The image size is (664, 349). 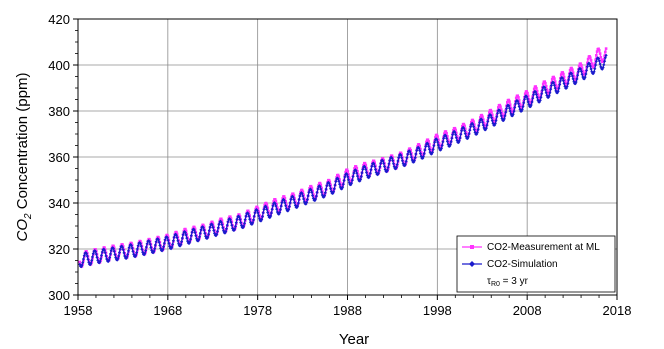 What do you see at coordinates (59, 295) in the screenshot?
I see `y-tick-label: 300` at bounding box center [59, 295].